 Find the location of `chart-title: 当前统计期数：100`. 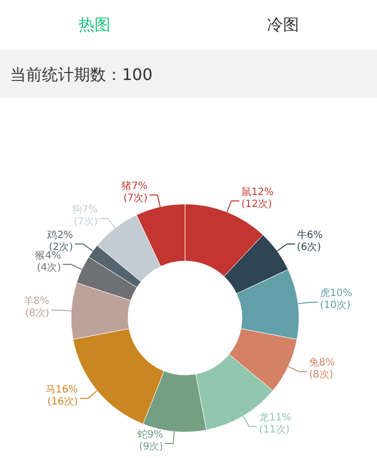

chart-title: 当前统计期数：100 is located at coordinates (81, 74).